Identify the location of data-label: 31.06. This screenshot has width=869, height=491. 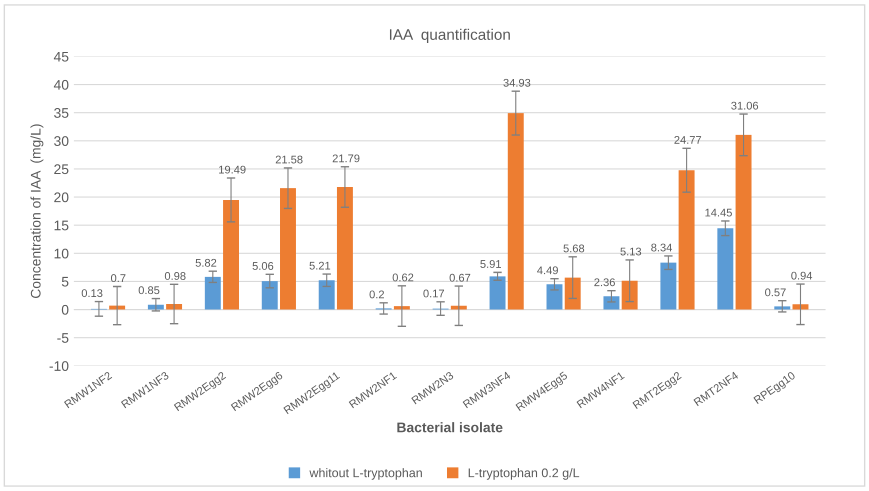
(744, 106).